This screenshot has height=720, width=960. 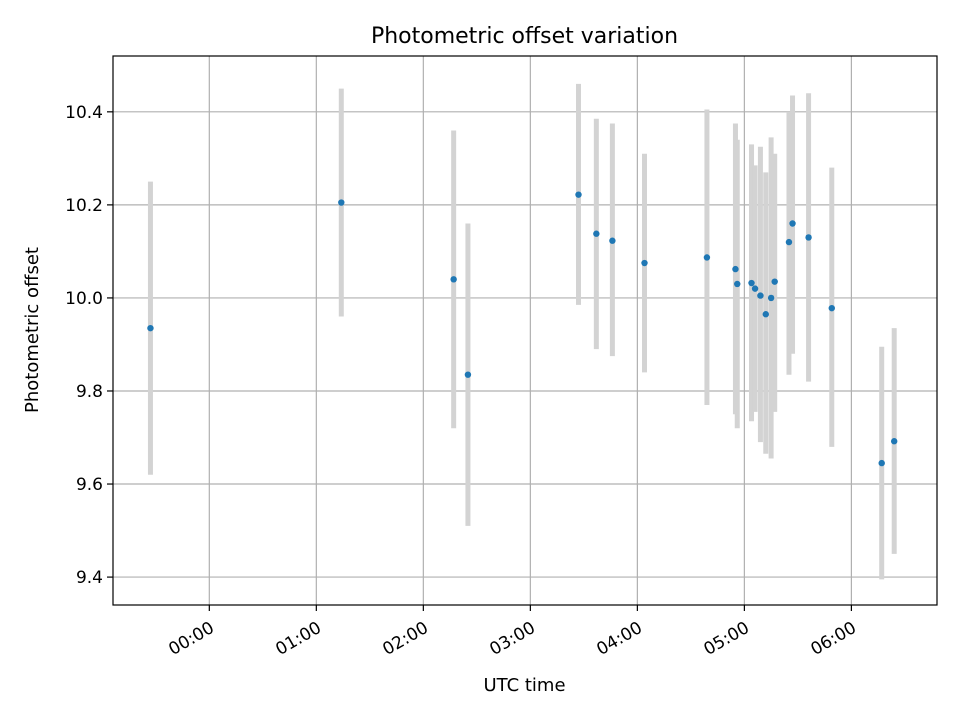 I want to click on y-tick-label: 10.2, so click(x=84, y=206).